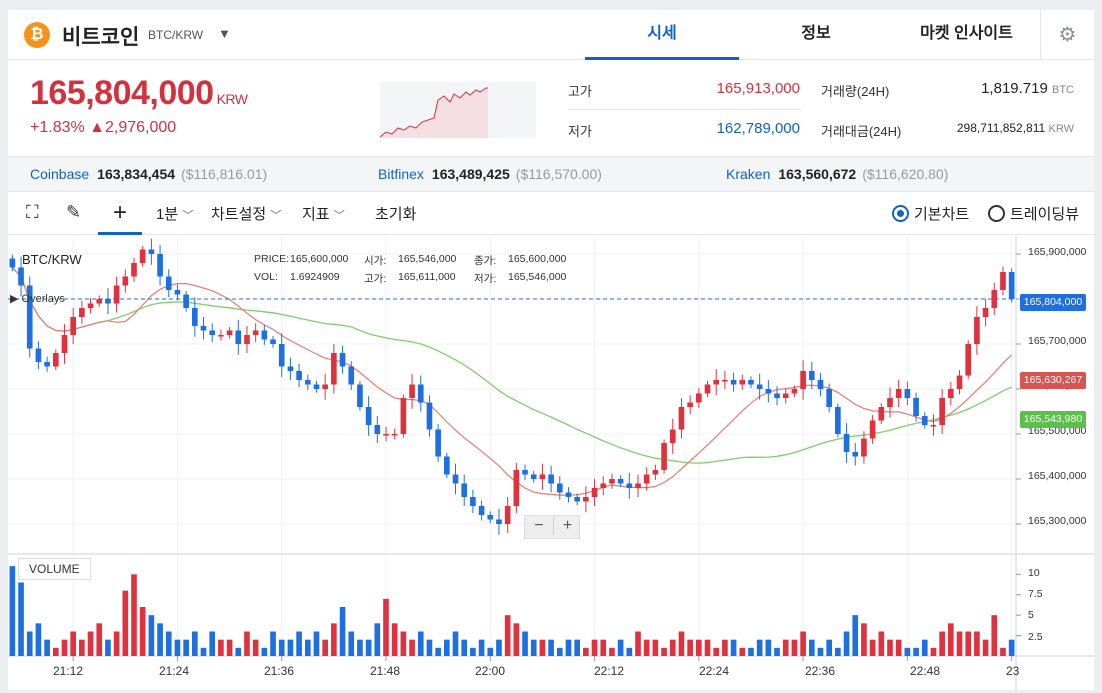 The width and height of the screenshot is (1102, 693). What do you see at coordinates (900, 213) in the screenshot?
I see `basic-chart-radio` at bounding box center [900, 213].